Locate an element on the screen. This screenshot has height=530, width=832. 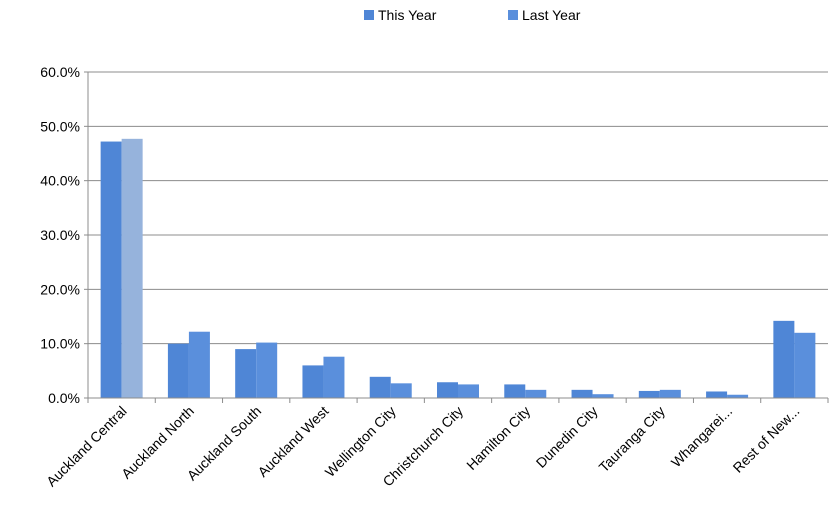
y-tick-label: 30.0% is located at coordinates (60, 235).